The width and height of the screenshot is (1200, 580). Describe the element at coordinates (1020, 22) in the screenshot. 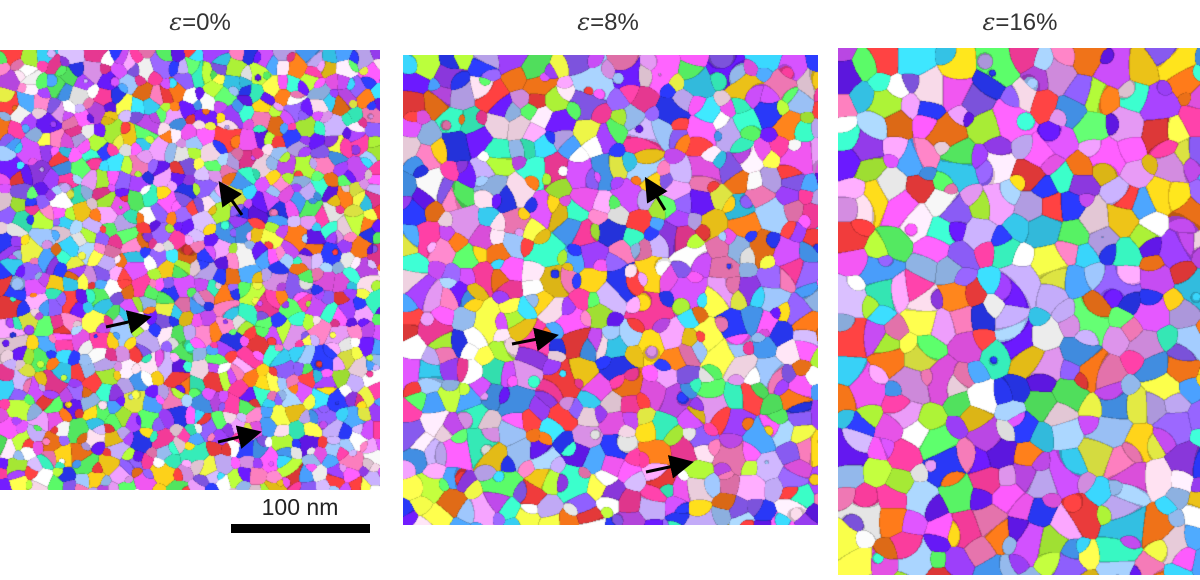

I see `panel-title-16: ε=16%` at that location.